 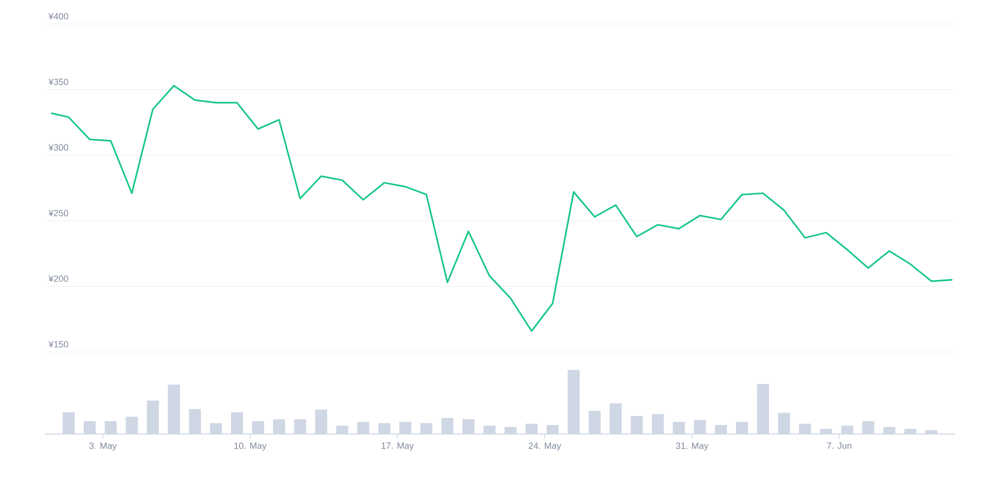 I want to click on x-tick-label: 31. May, so click(x=692, y=446).